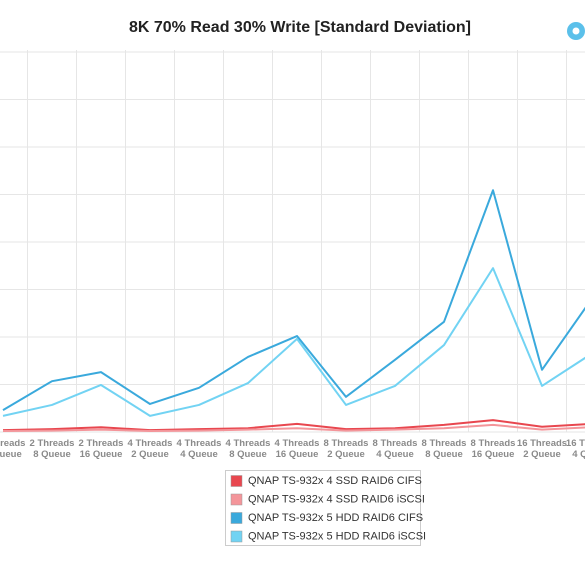 This screenshot has height=572, width=585. Describe the element at coordinates (336, 499) in the screenshot. I see `legend-label: QNAP TS-932x 4 SSD RAID6 iSCSI` at that location.